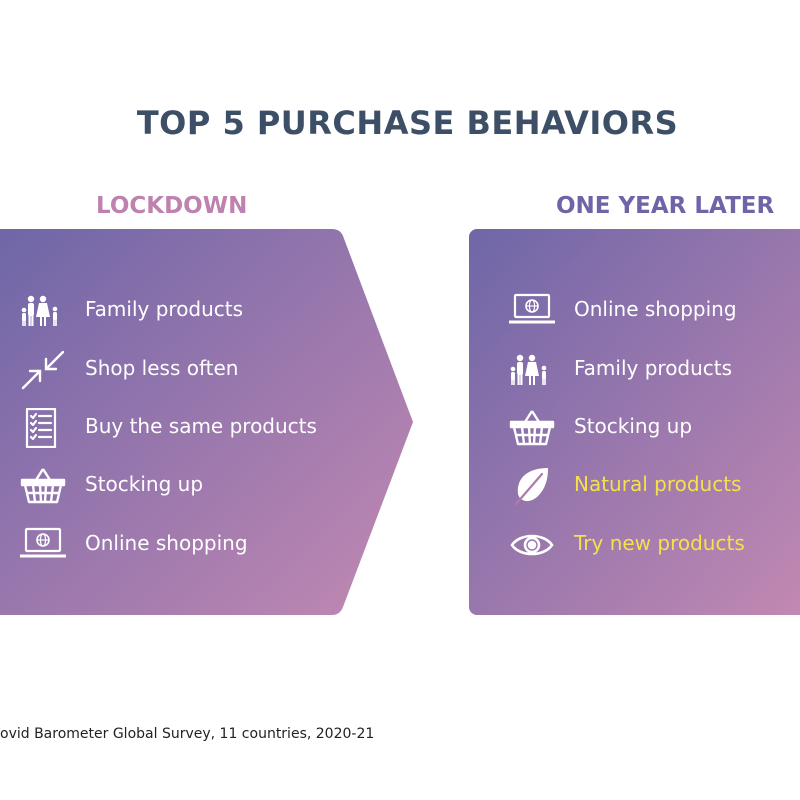 The height and width of the screenshot is (800, 800). Describe the element at coordinates (164, 309) in the screenshot. I see `lockdown-item-label: Family products` at that location.